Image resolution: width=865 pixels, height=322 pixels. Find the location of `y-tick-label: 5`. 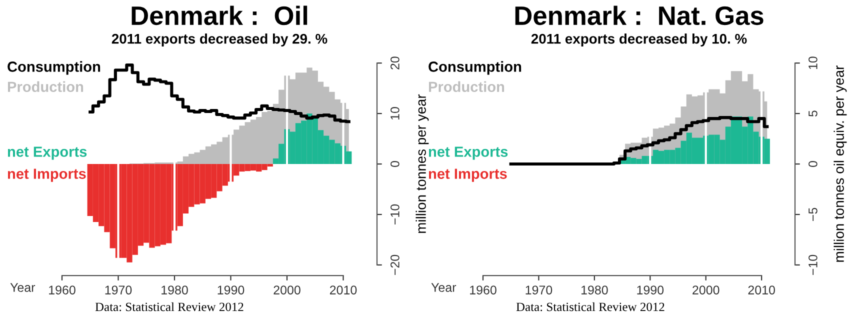

y-tick-label: 5 is located at coordinates (813, 113).